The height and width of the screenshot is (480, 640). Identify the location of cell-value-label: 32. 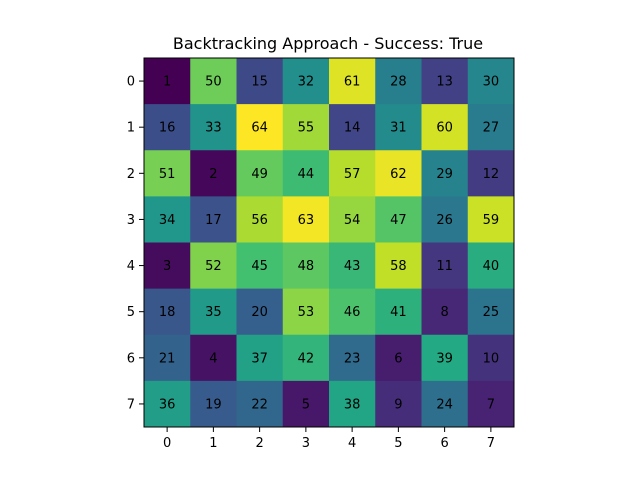
(306, 82).